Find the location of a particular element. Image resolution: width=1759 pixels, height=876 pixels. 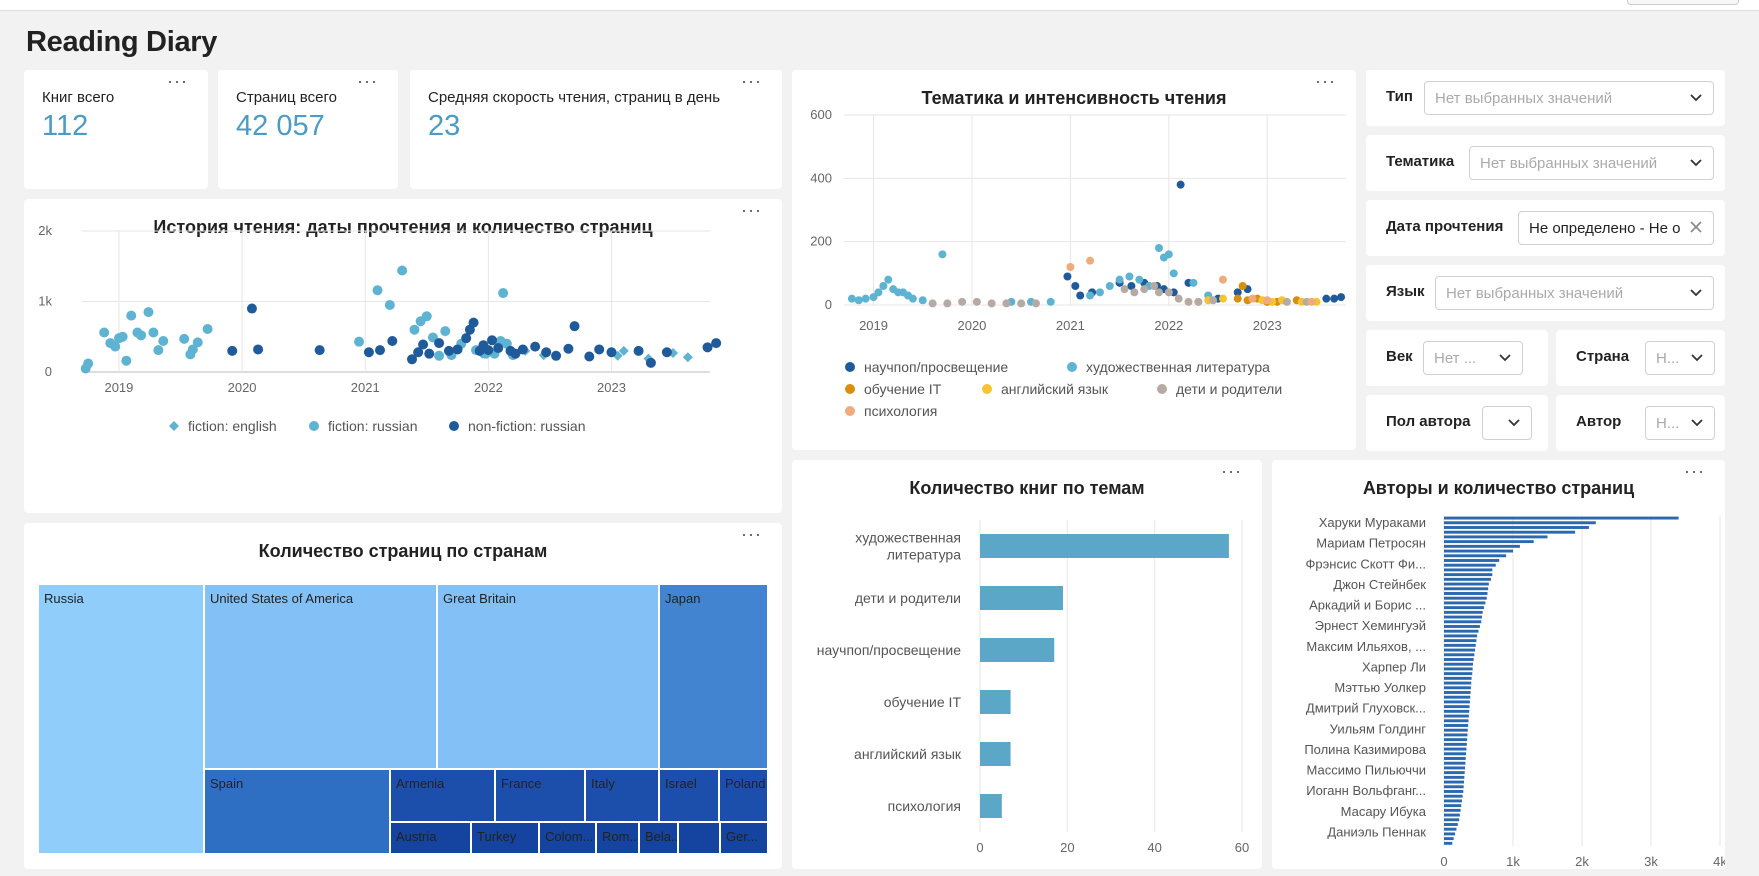

treemap-cell: Turkey is located at coordinates (505, 838).